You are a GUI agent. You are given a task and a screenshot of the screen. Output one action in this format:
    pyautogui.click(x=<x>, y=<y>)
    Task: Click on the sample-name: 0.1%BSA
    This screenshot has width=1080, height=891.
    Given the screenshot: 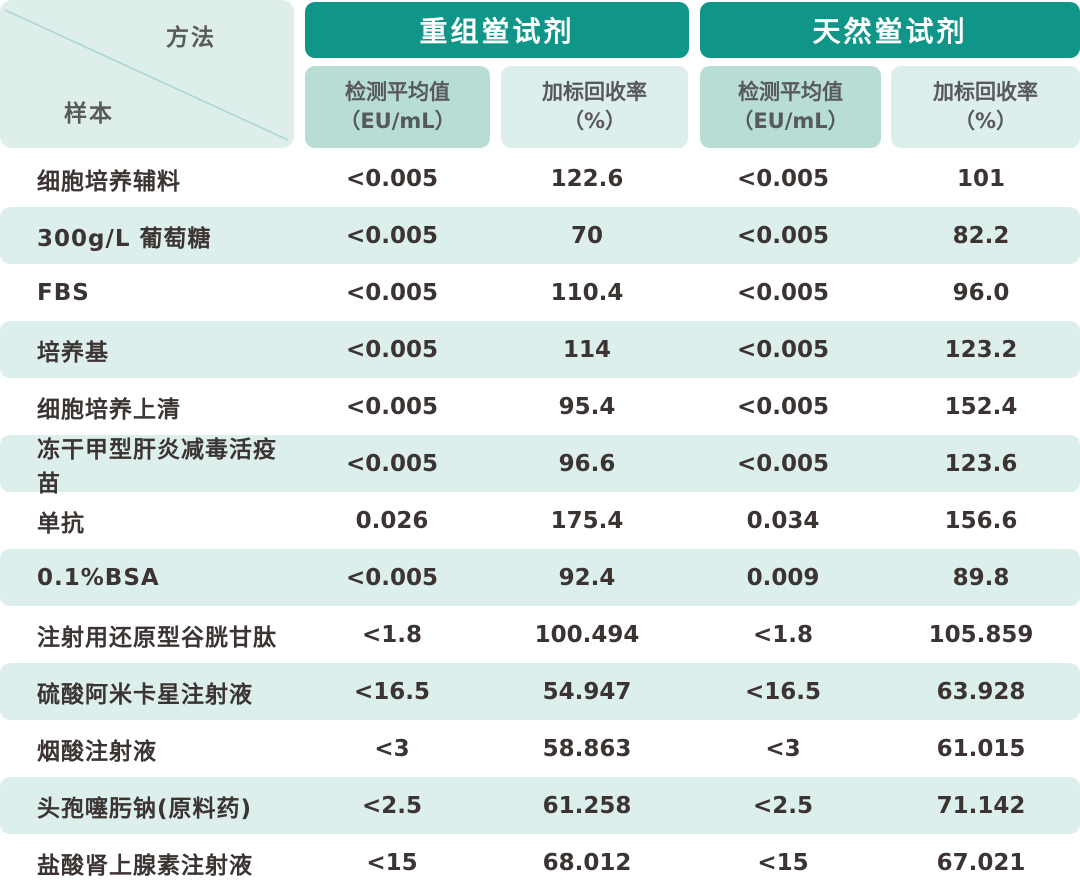 What is the action you would take?
    pyautogui.click(x=98, y=577)
    